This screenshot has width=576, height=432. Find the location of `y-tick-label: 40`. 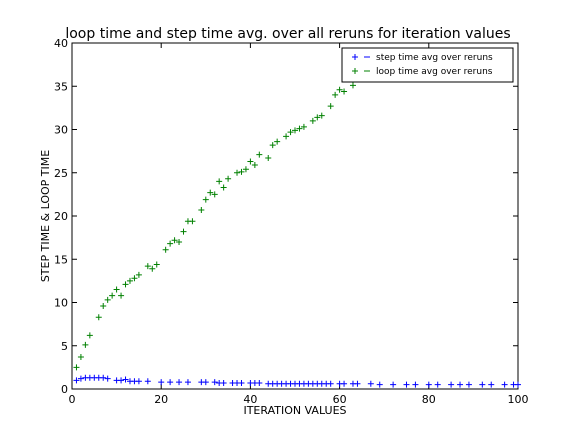

y-tick-label: 40 is located at coordinates (61, 43).